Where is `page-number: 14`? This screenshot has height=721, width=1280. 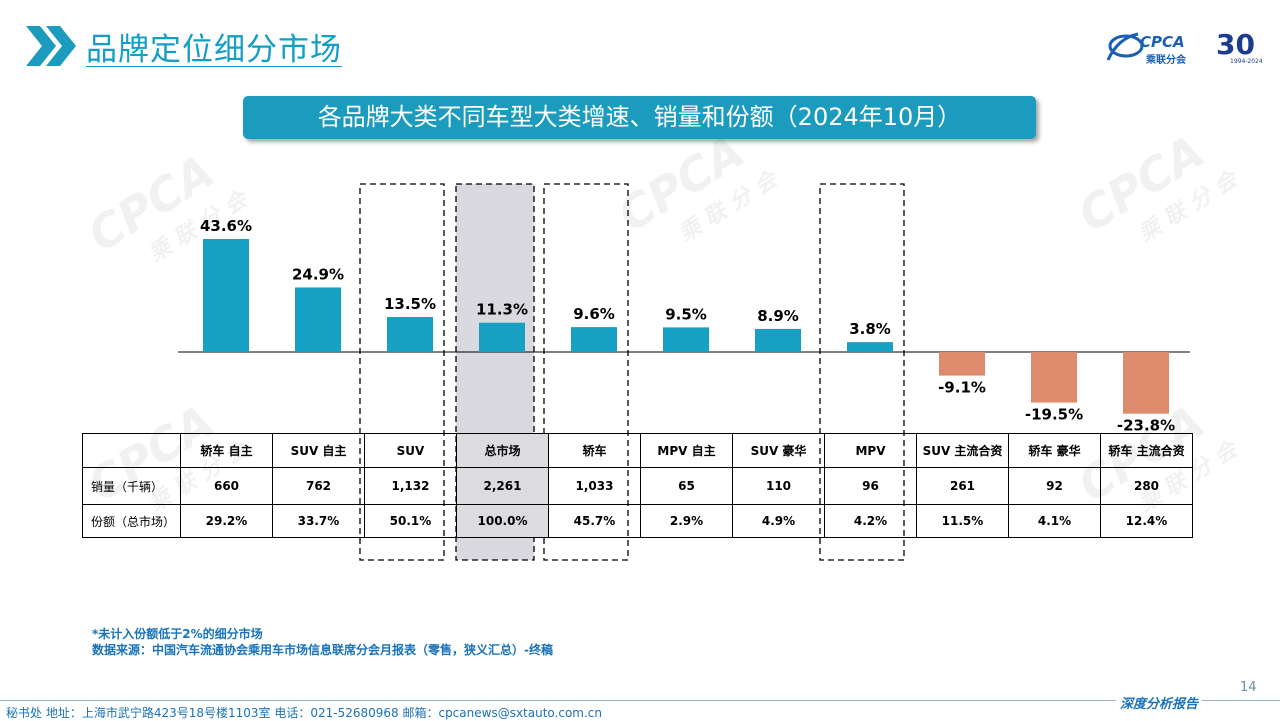
page-number: 14 is located at coordinates (1248, 687).